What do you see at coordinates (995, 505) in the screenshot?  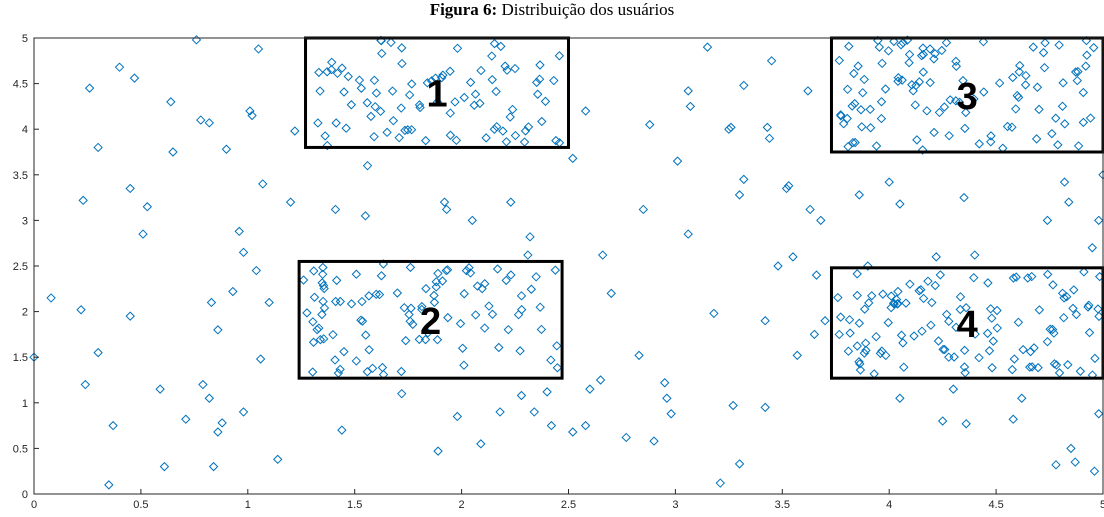 I see `x-tick-label: 4.5` at bounding box center [995, 505].